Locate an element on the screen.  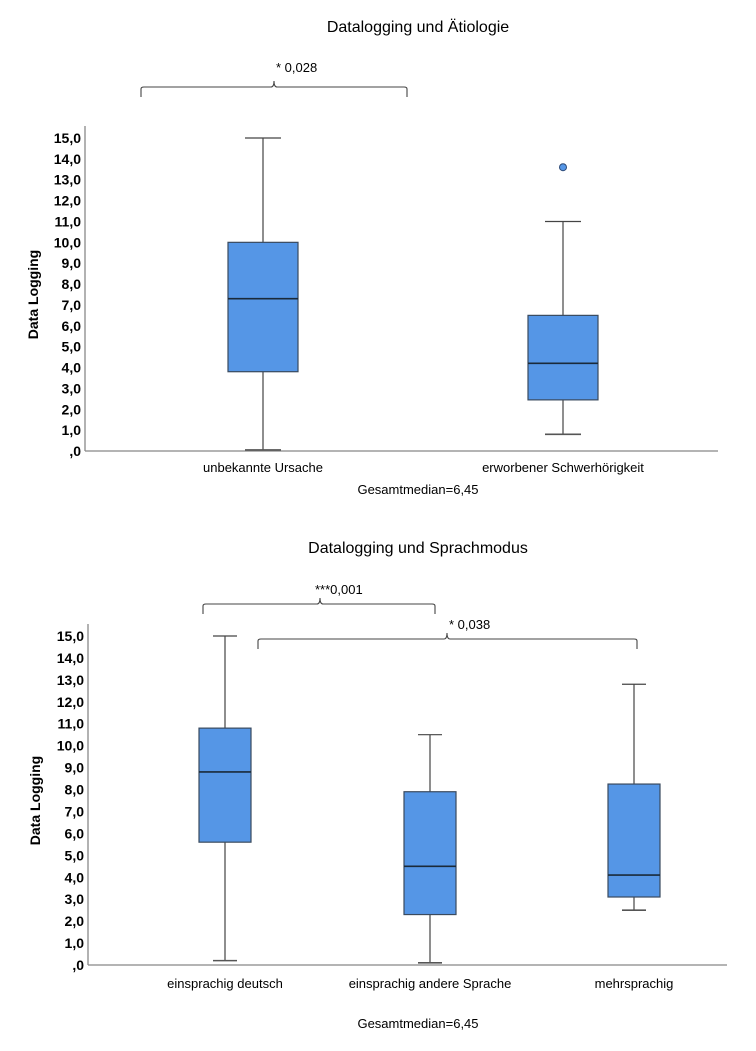
x-category-label: einsprachig andere Sprache is located at coordinates (430, 983).